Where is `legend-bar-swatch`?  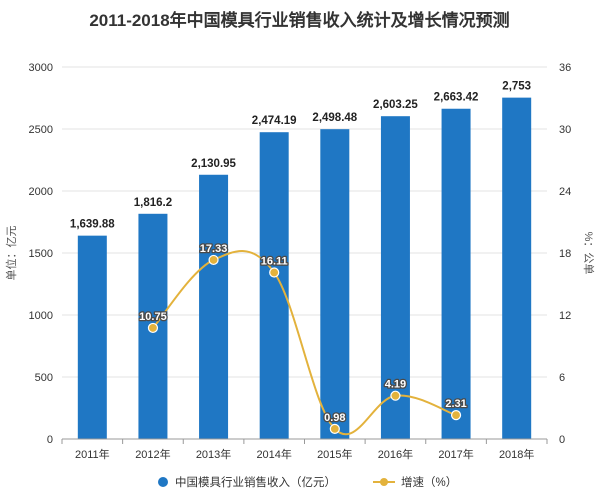
legend-bar-swatch is located at coordinates (163, 482).